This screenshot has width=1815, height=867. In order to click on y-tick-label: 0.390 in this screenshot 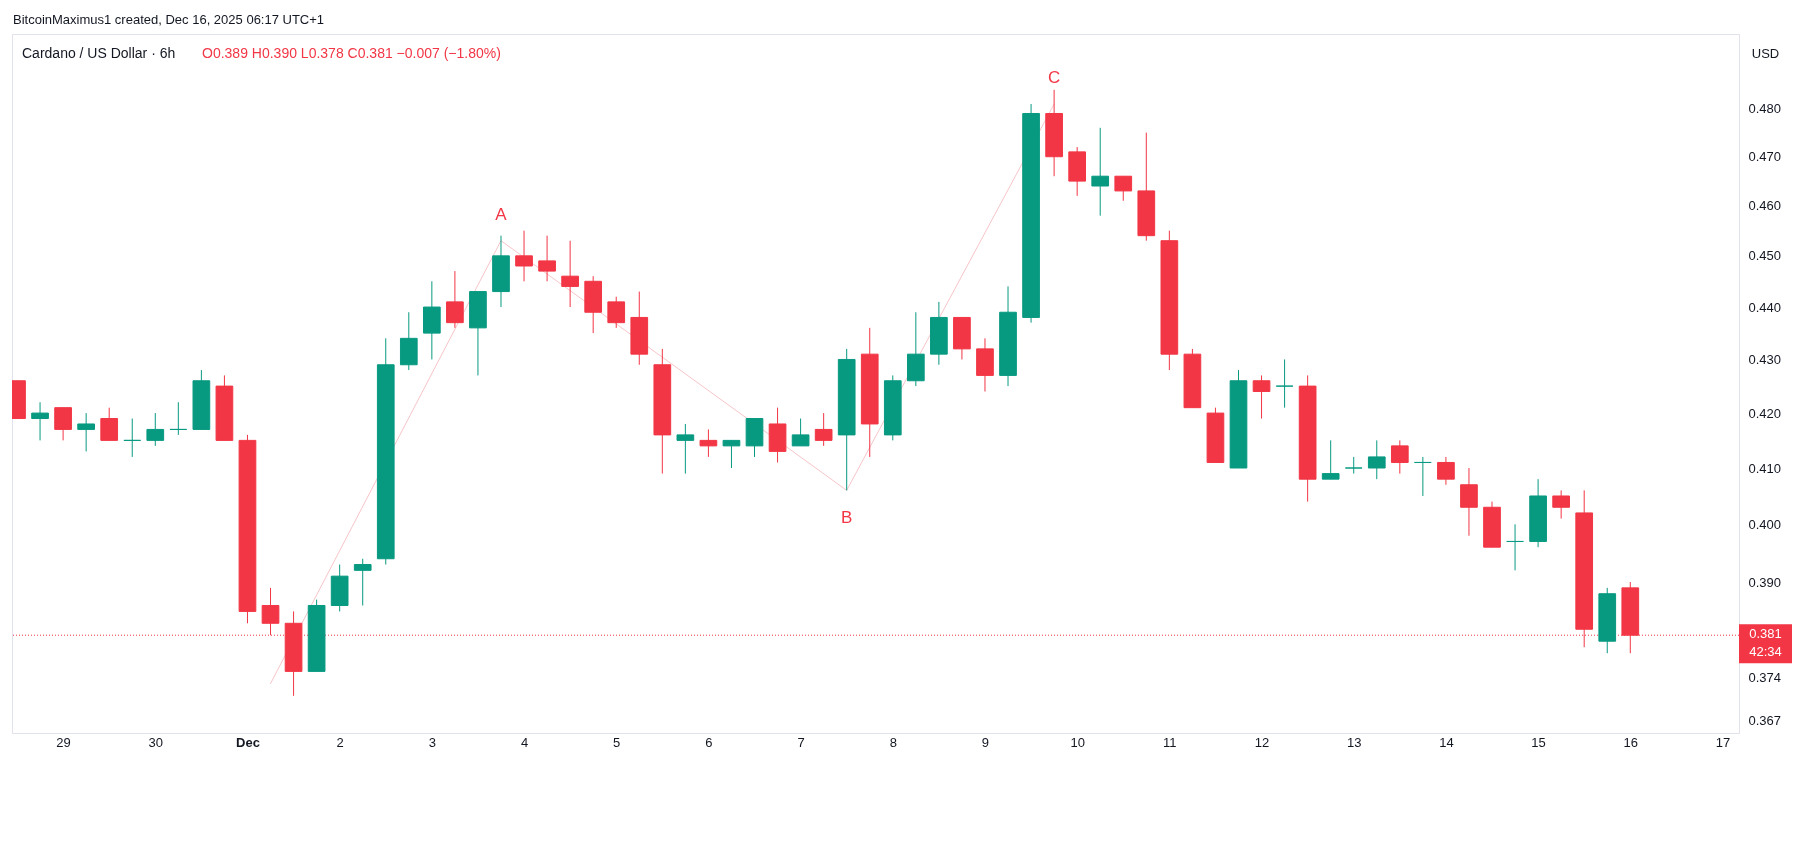, I will do `click(1765, 582)`.